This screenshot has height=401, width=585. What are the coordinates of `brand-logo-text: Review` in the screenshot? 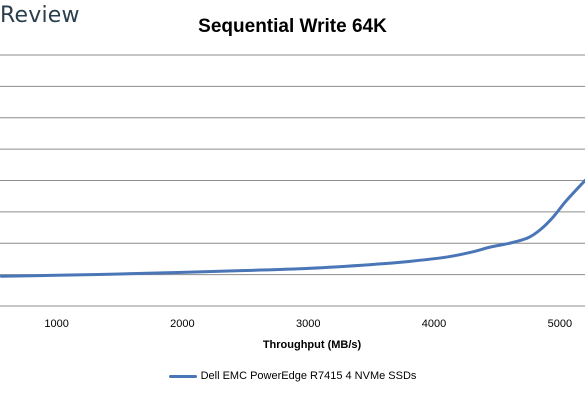 It's located at (40, 15).